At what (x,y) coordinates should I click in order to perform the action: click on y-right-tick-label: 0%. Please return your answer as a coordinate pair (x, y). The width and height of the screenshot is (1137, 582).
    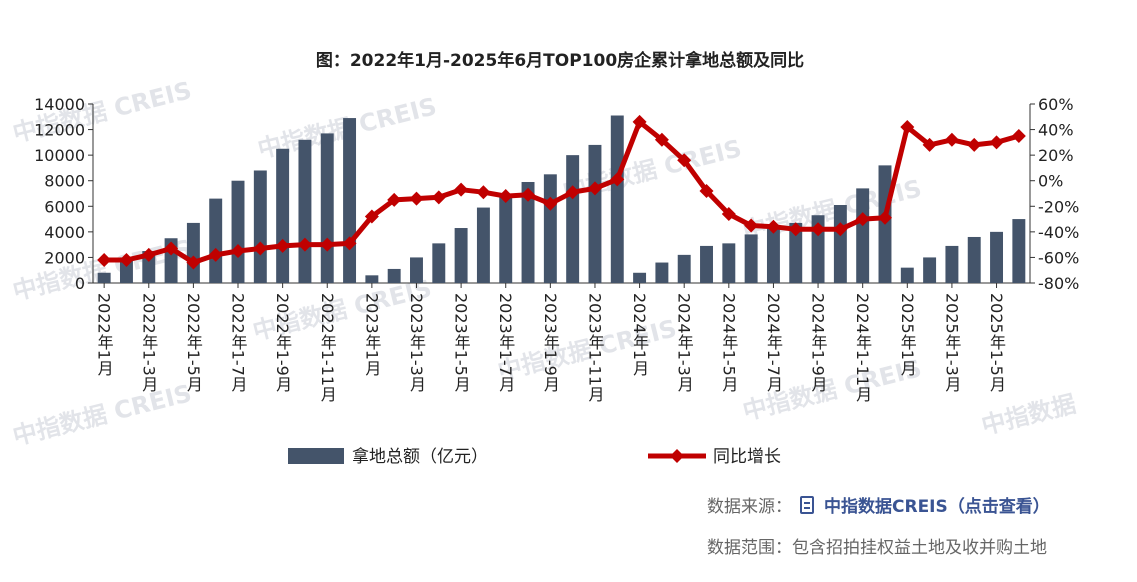
    Looking at the image, I should click on (1050, 181).